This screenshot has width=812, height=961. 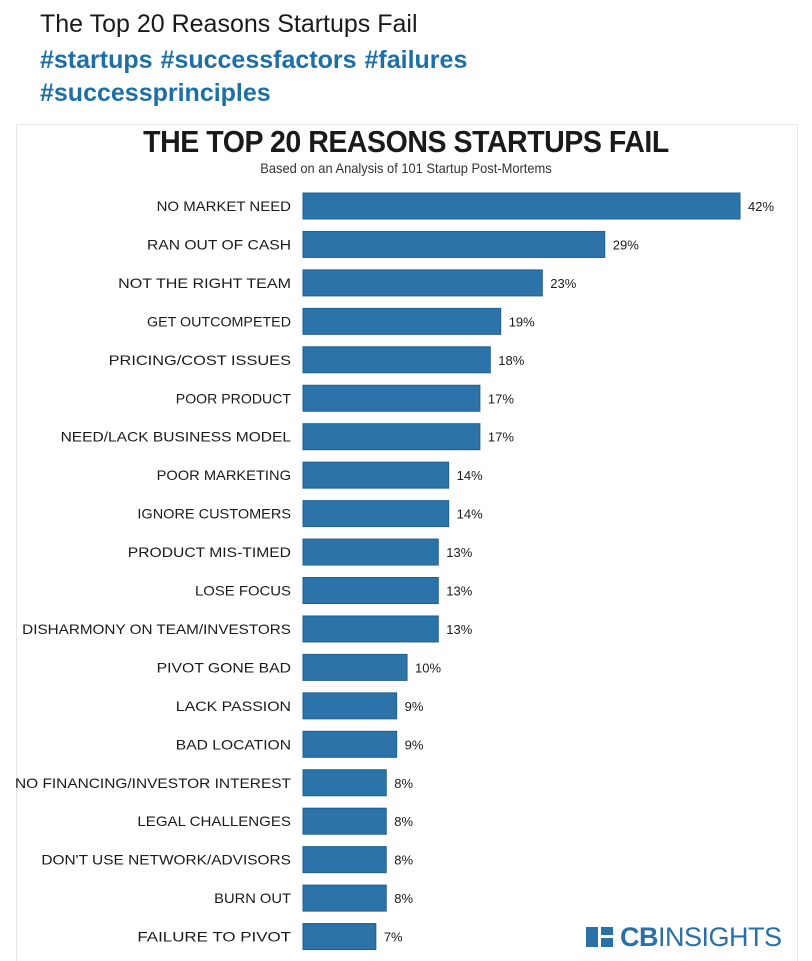 I want to click on value-label: 19%, so click(x=522, y=321).